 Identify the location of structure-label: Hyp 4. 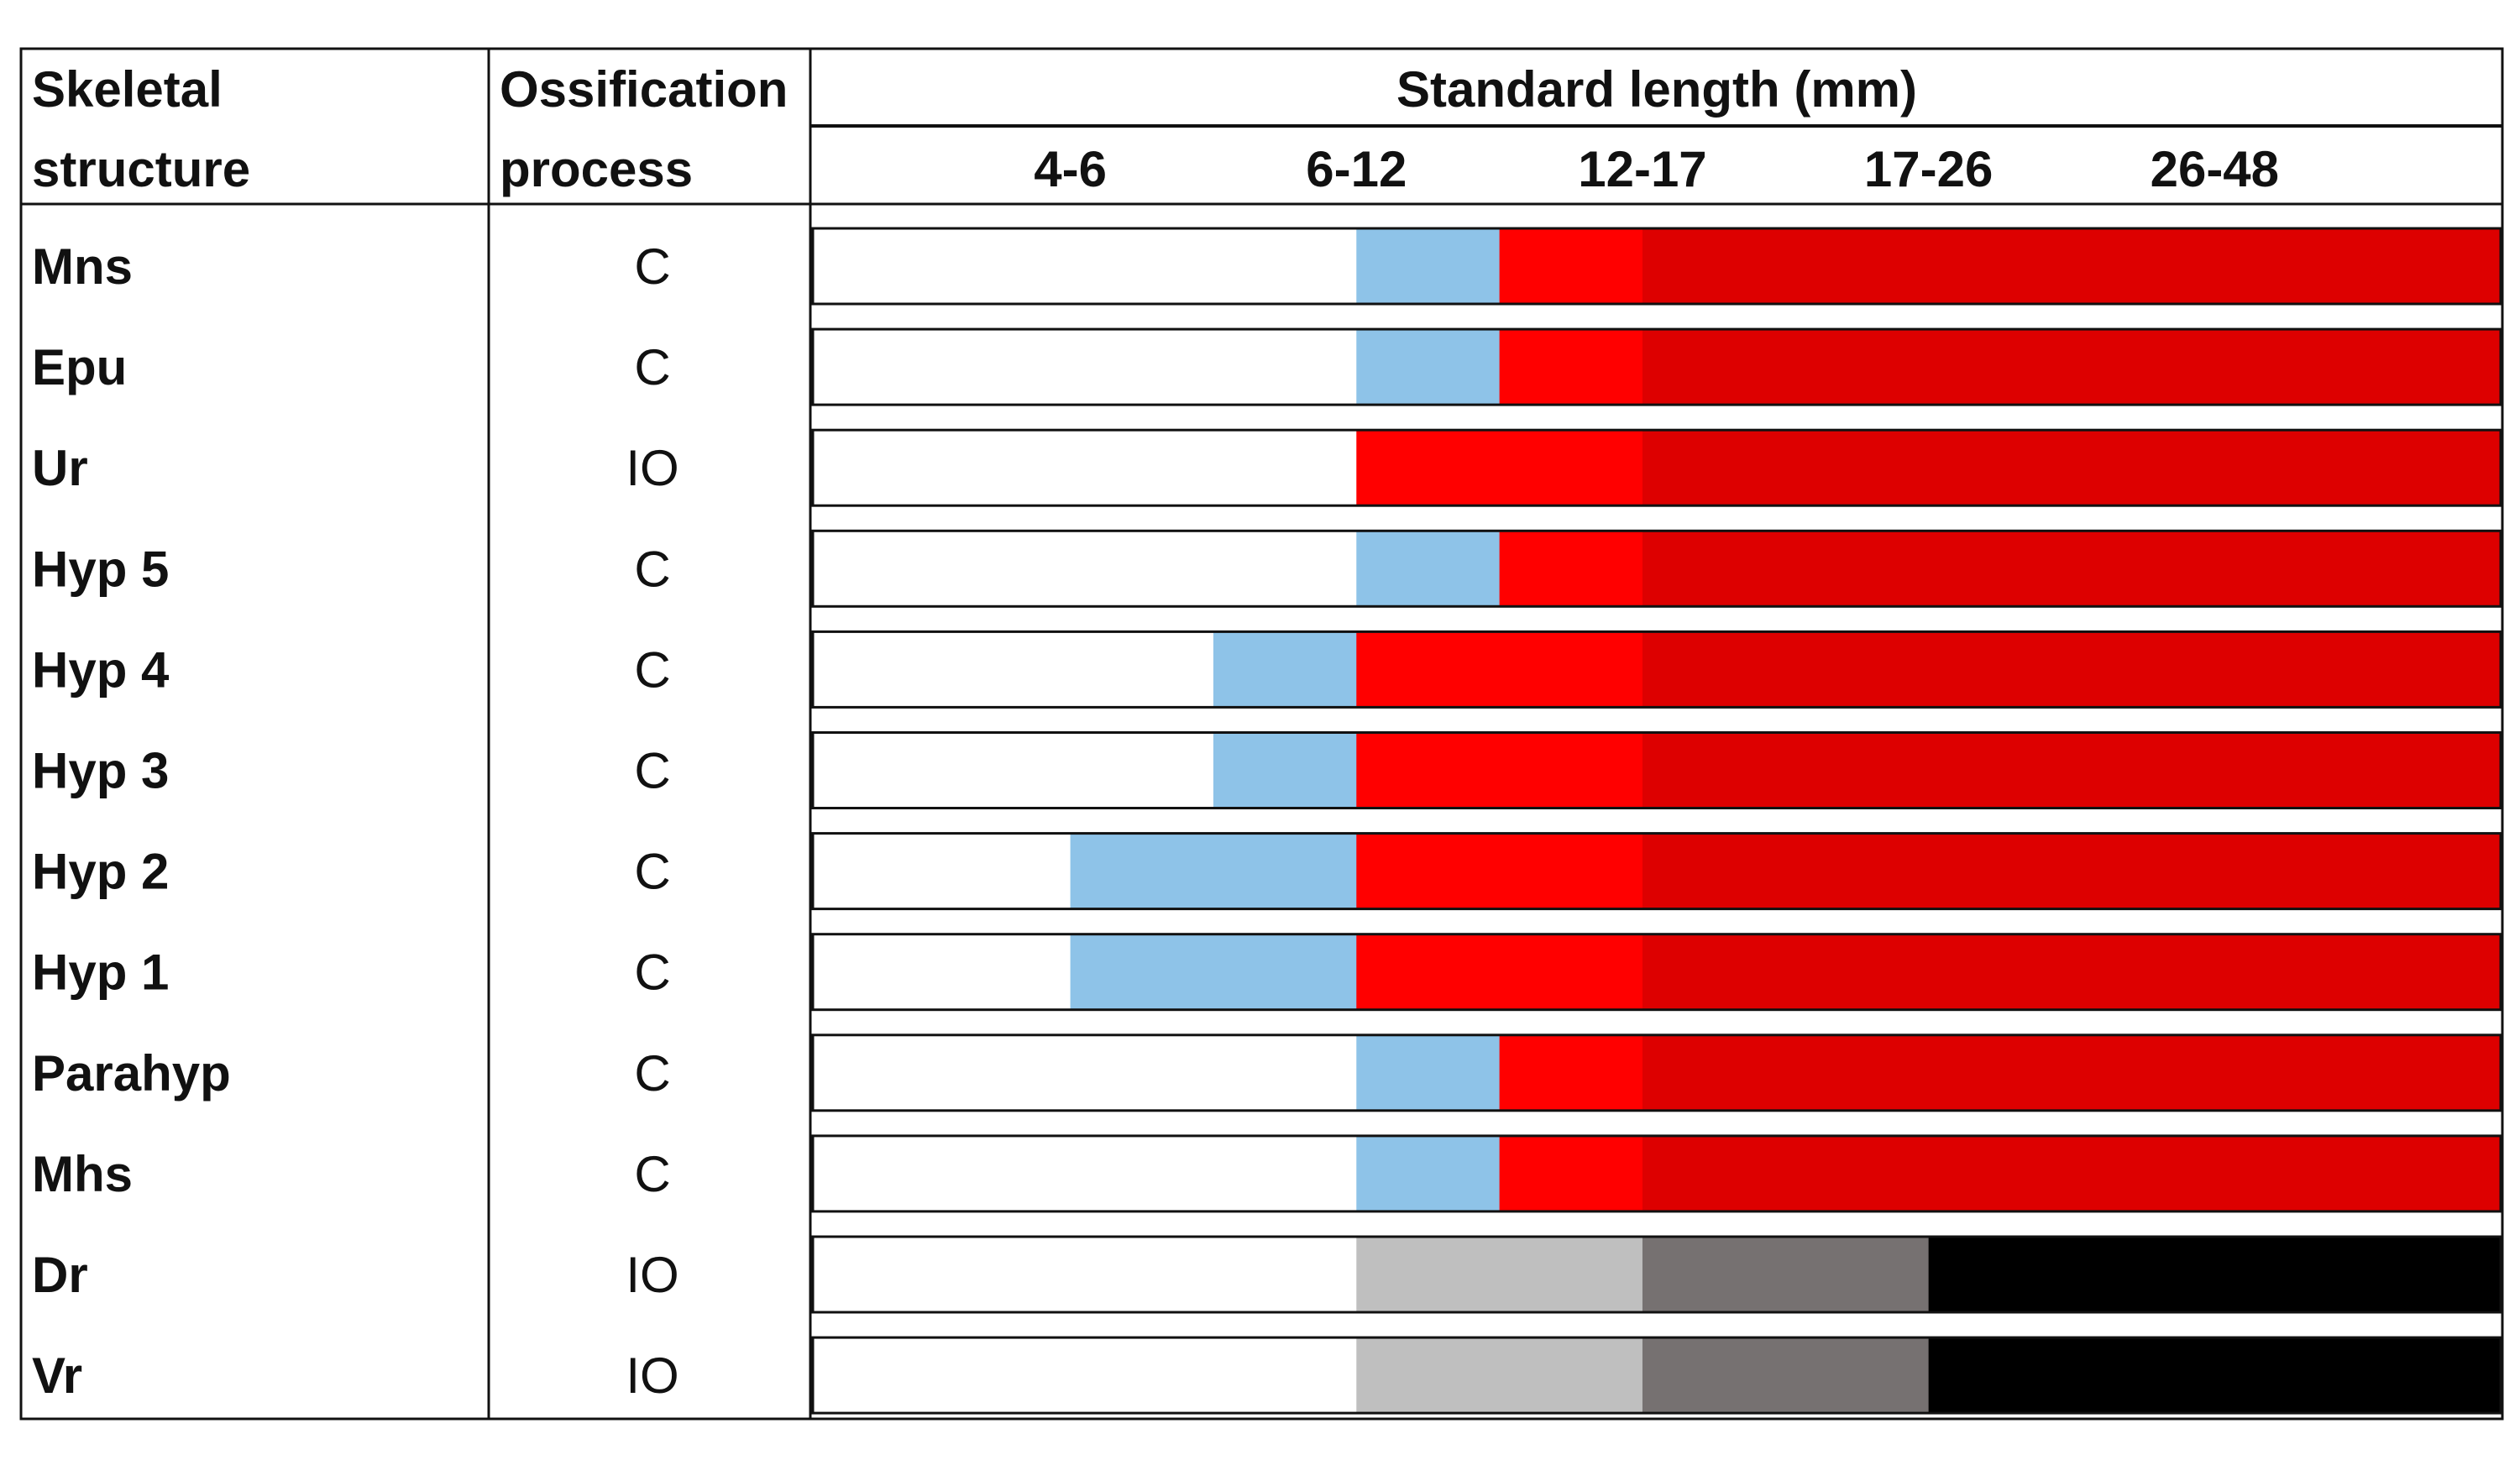
(101, 669).